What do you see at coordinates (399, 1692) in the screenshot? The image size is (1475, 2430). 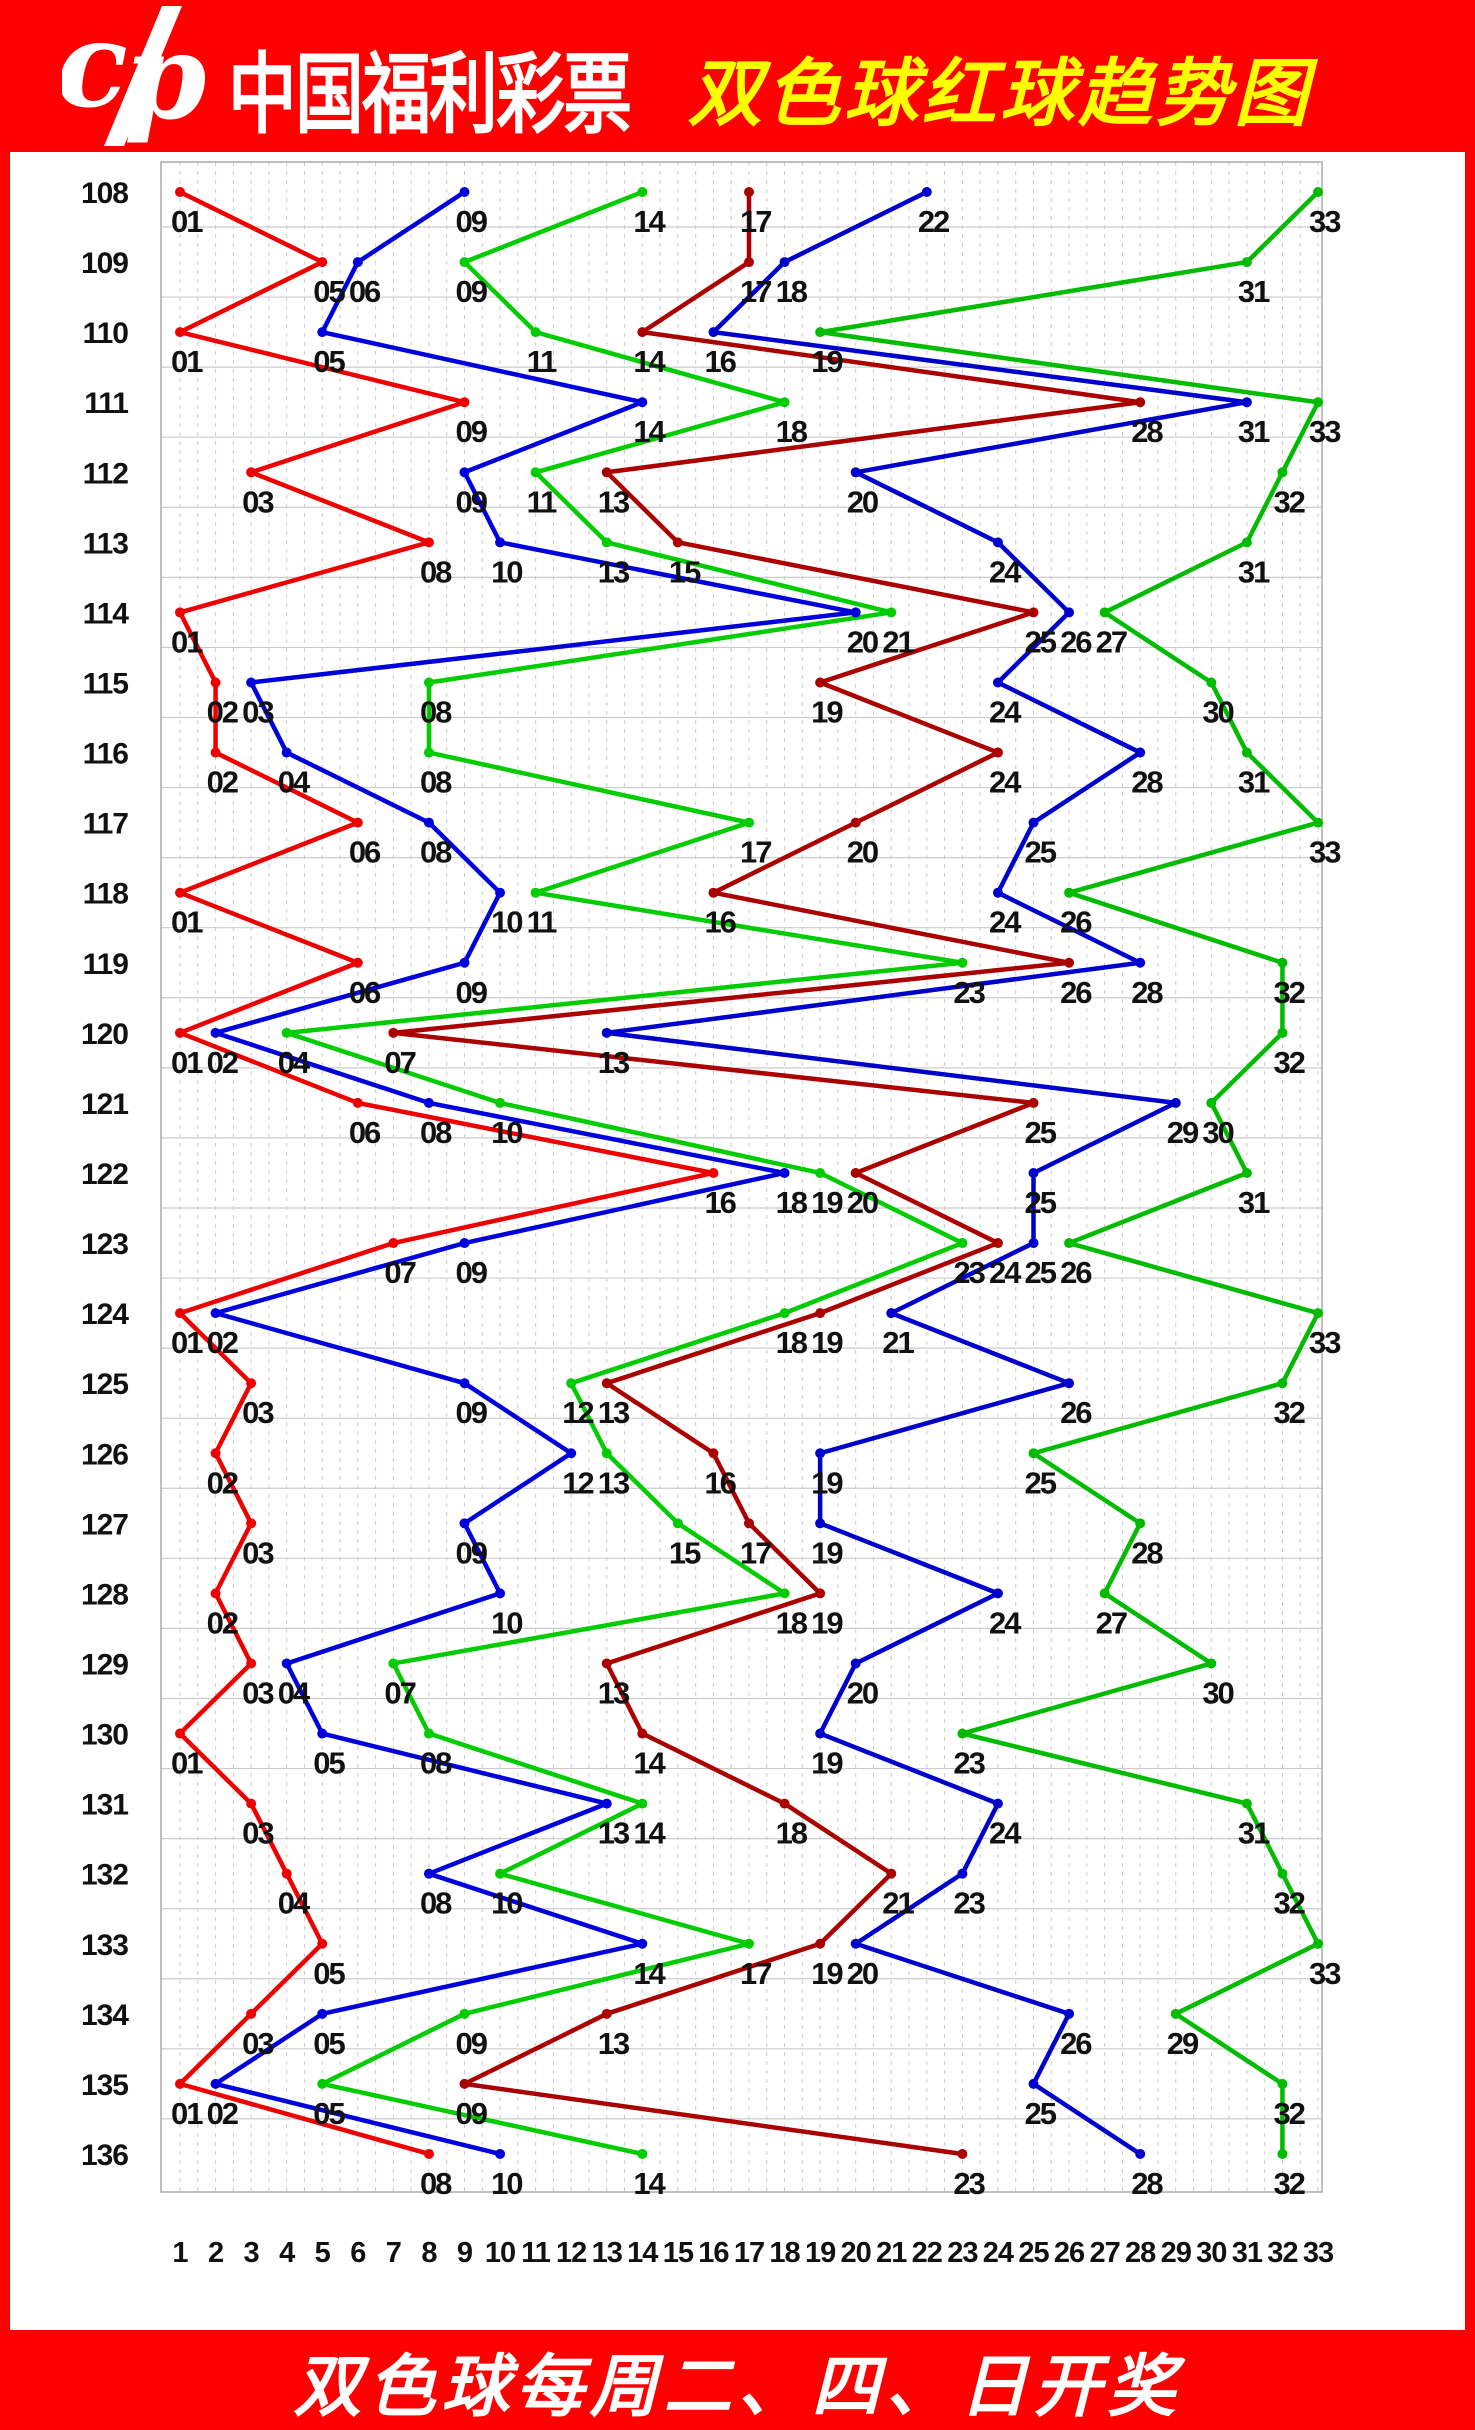 I see `point-label: 07` at bounding box center [399, 1692].